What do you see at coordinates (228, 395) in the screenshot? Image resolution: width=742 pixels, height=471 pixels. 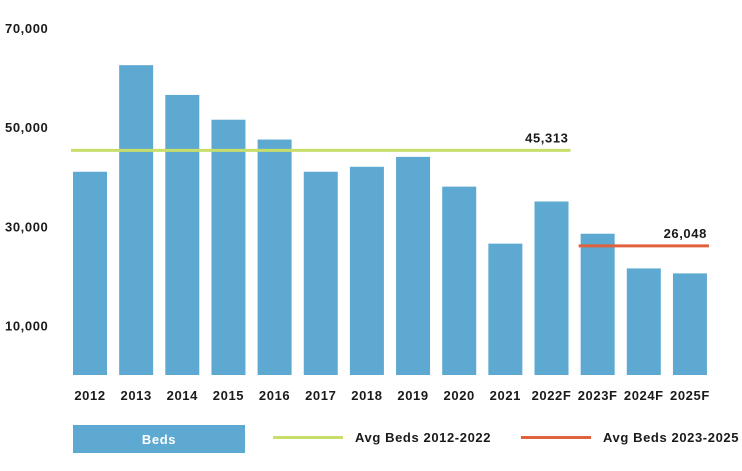 I see `x-tick-label: 2015` at bounding box center [228, 395].